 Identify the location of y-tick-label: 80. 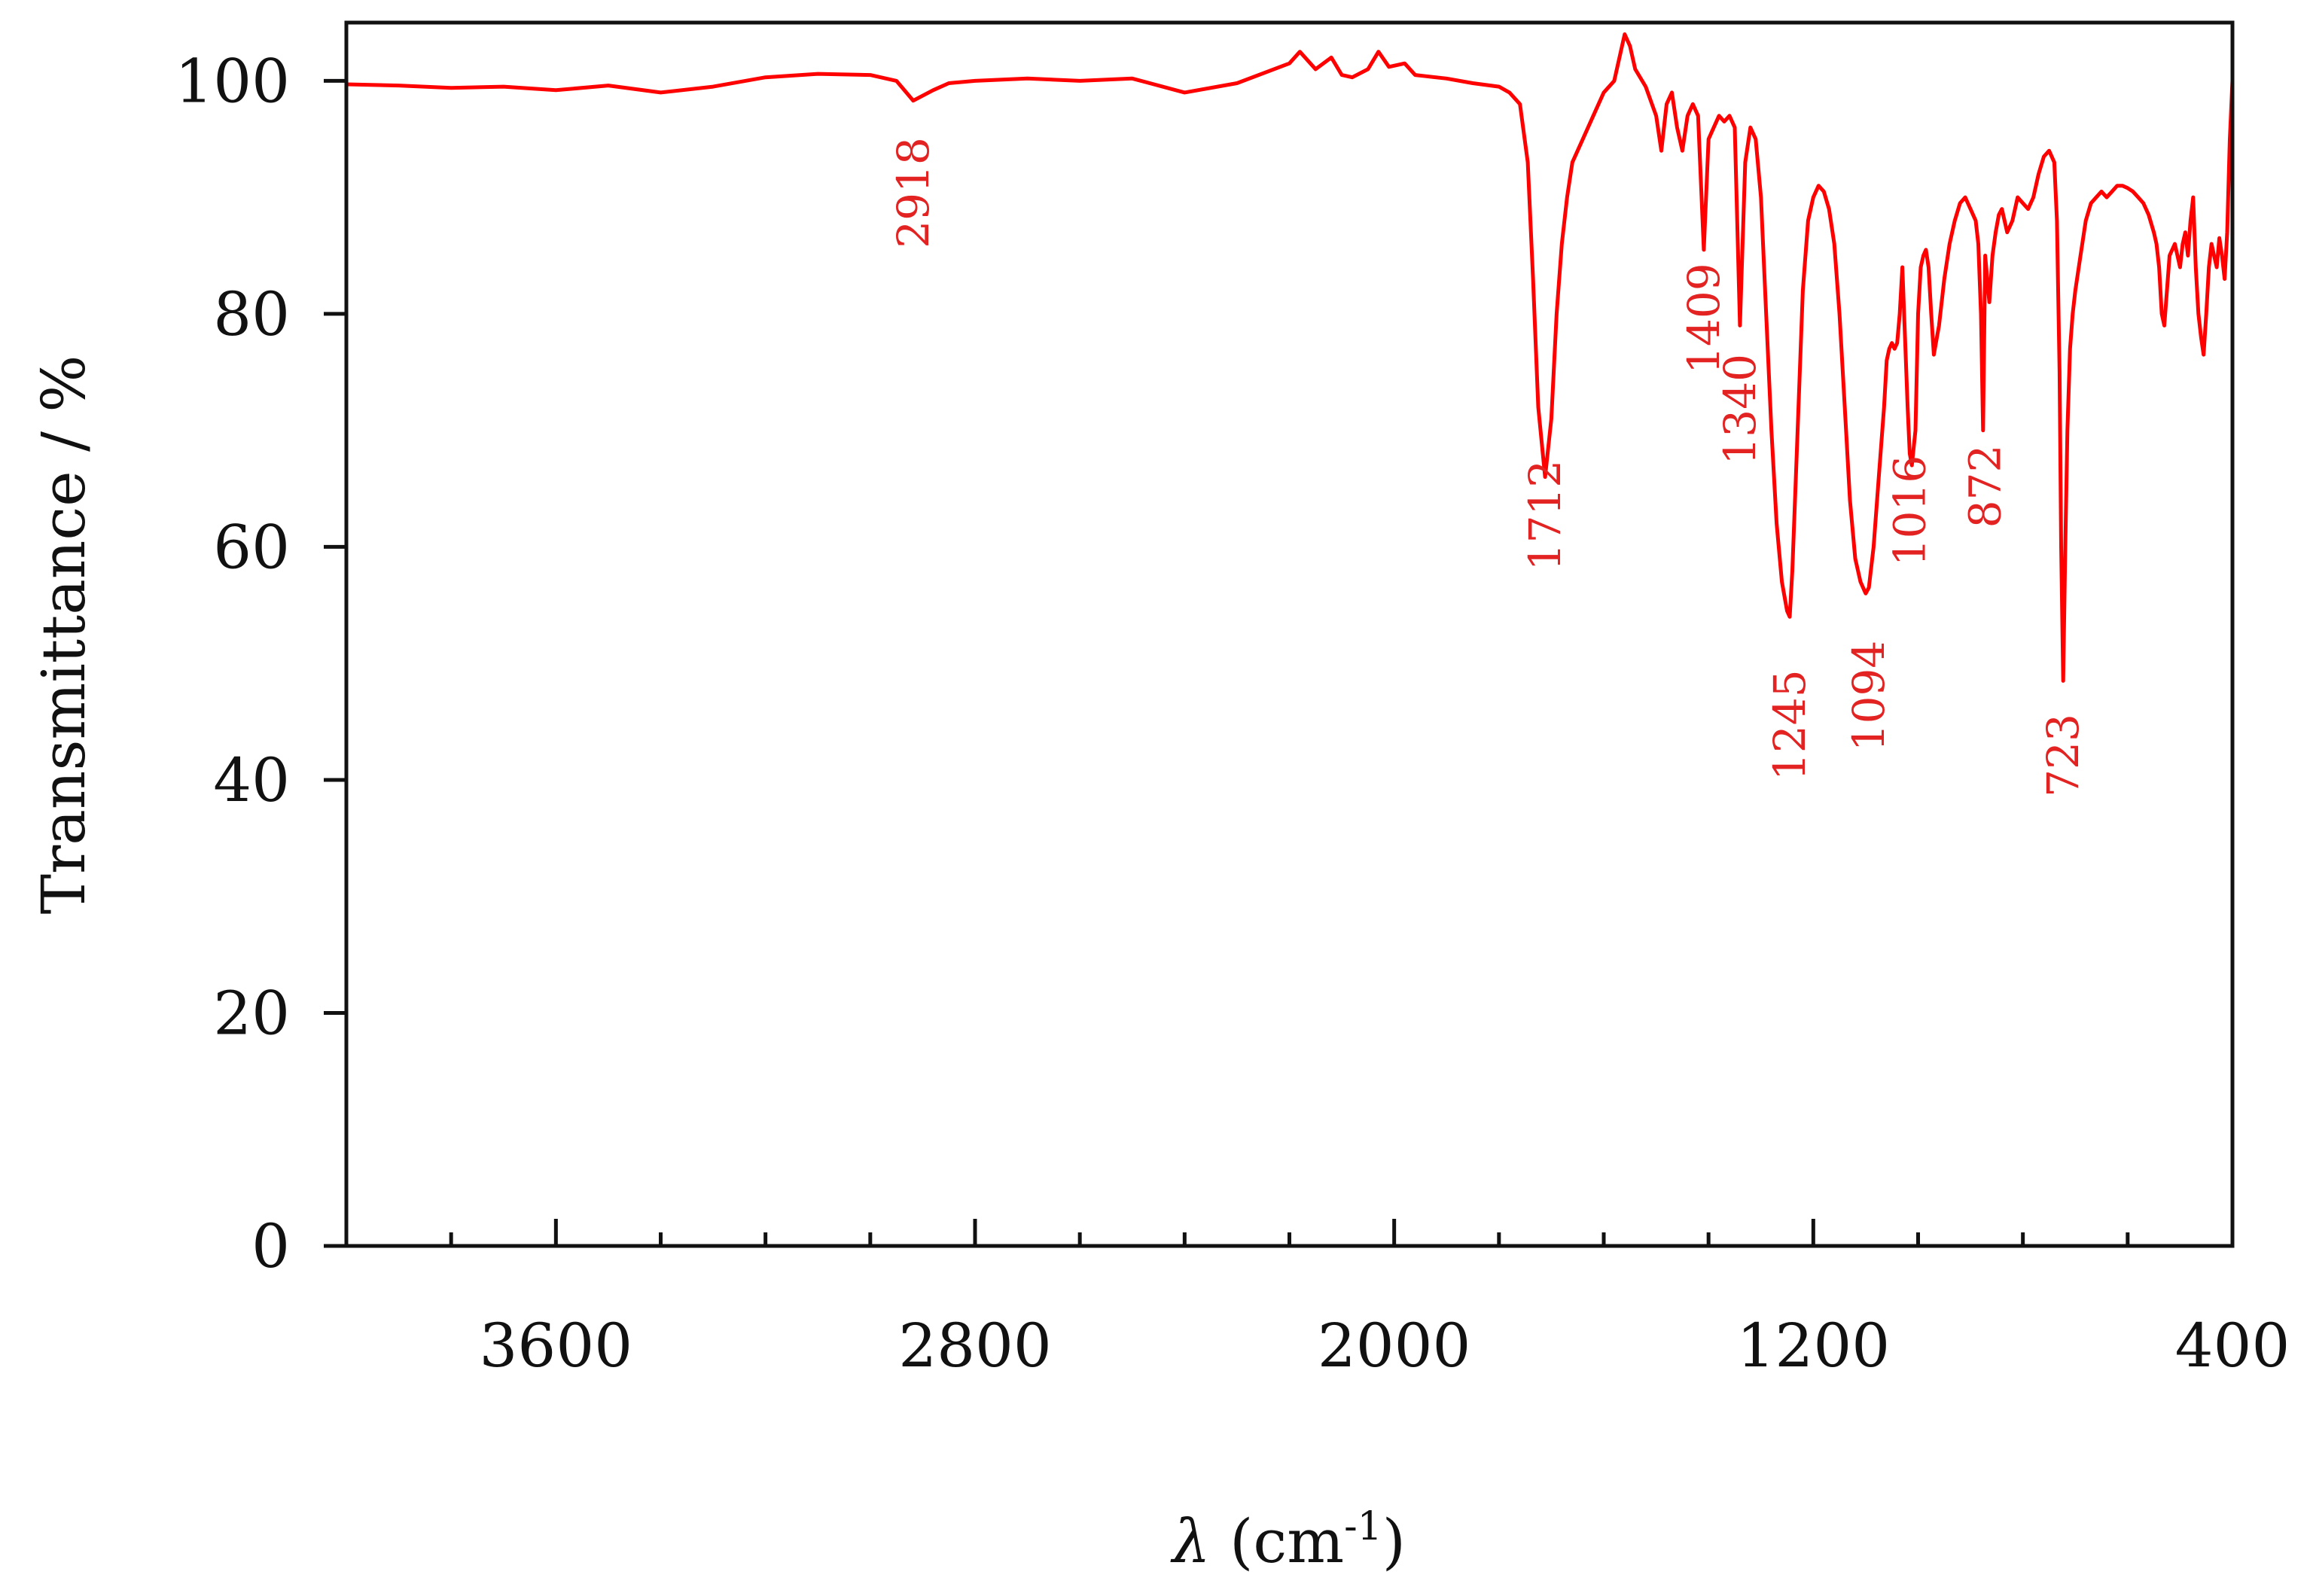
(251, 314).